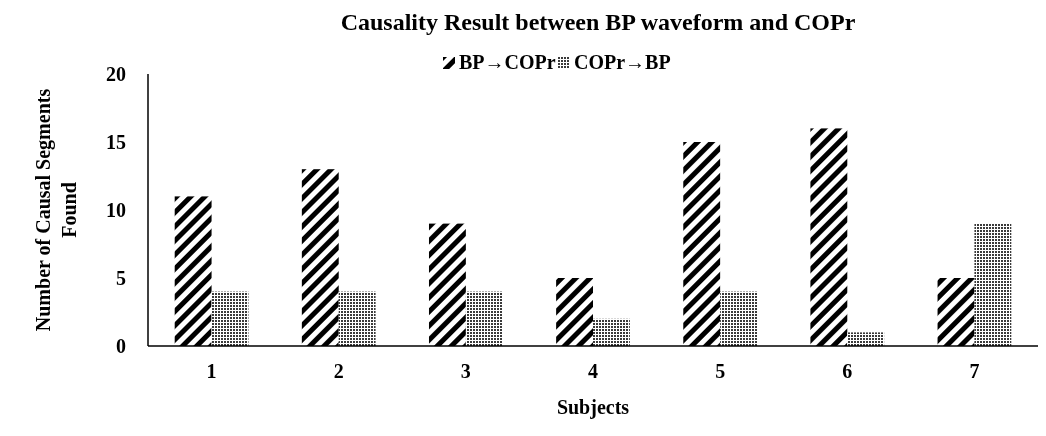 This screenshot has width=1046, height=436. Describe the element at coordinates (116, 142) in the screenshot. I see `y-tick-label: 15` at that location.